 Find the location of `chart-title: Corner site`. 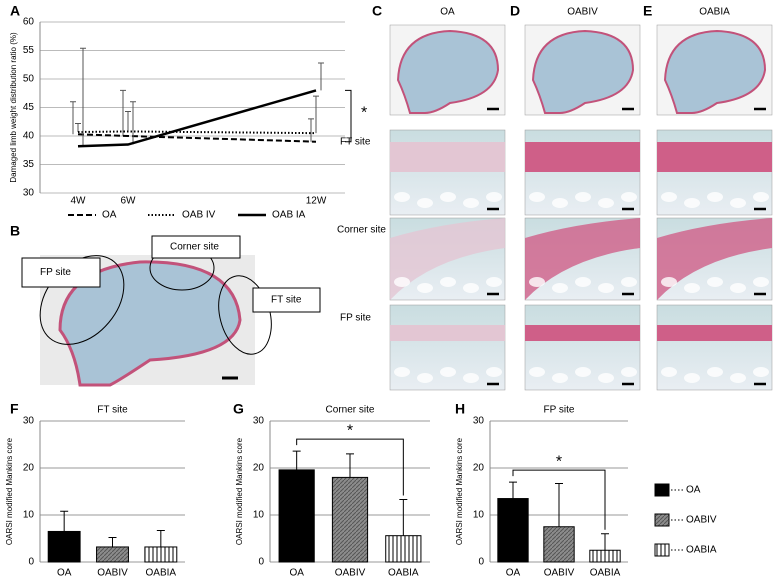

chart-title: Corner site is located at coordinates (350, 410).